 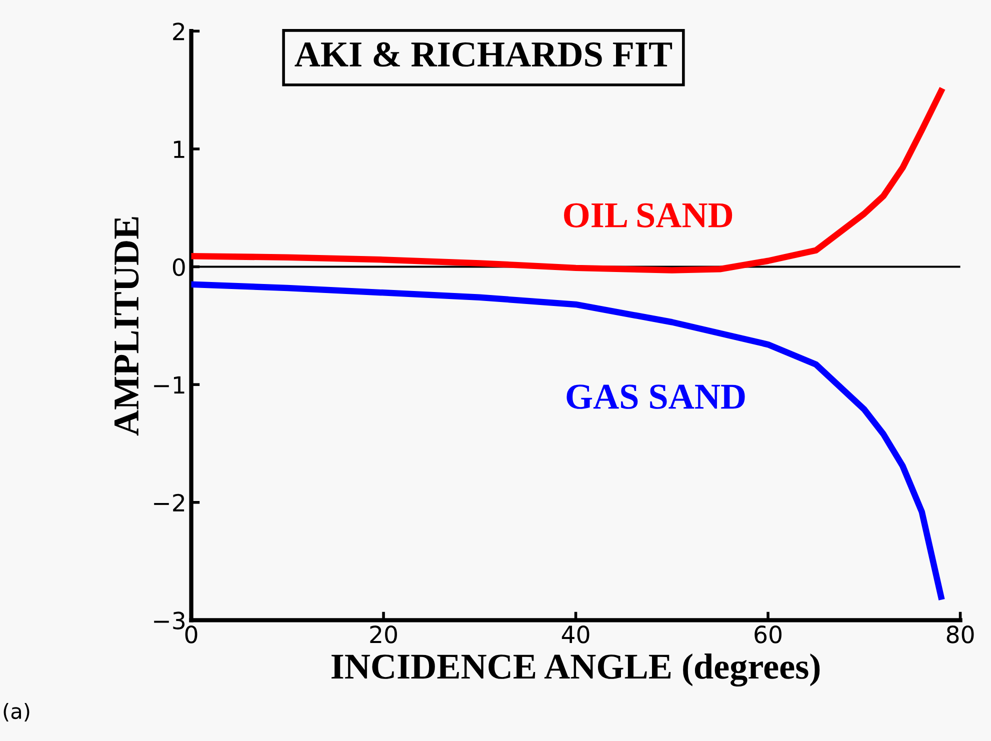 What do you see at coordinates (648, 215) in the screenshot?
I see `series-label: OIL SAND` at bounding box center [648, 215].